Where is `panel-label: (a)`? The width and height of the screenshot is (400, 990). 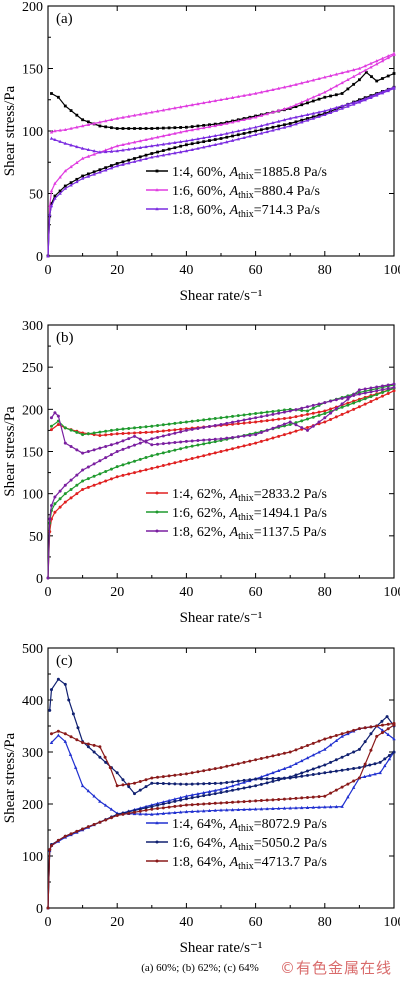
panel-label: (a) is located at coordinates (64, 19).